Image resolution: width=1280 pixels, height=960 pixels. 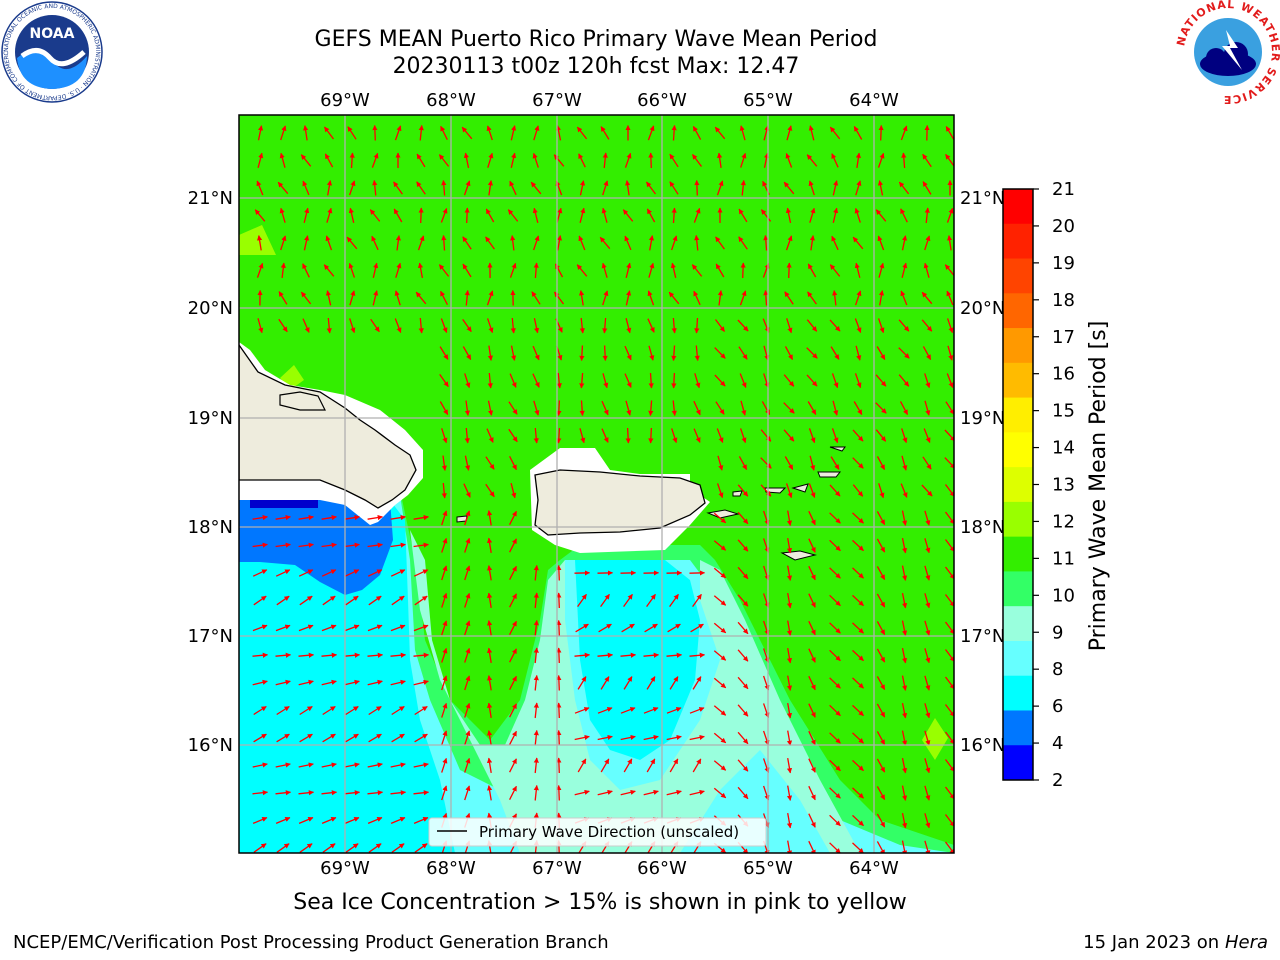 I want to click on lon-label-bottom: 69°W, so click(x=345, y=868).